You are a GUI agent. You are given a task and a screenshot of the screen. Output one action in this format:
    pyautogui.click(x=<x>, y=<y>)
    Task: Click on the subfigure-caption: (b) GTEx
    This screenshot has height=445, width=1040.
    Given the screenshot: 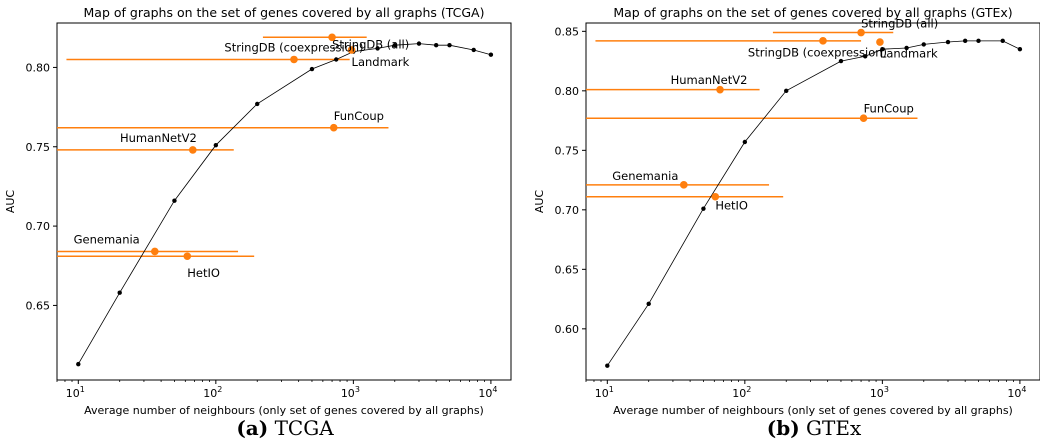 What is the action you would take?
    pyautogui.click(x=814, y=428)
    